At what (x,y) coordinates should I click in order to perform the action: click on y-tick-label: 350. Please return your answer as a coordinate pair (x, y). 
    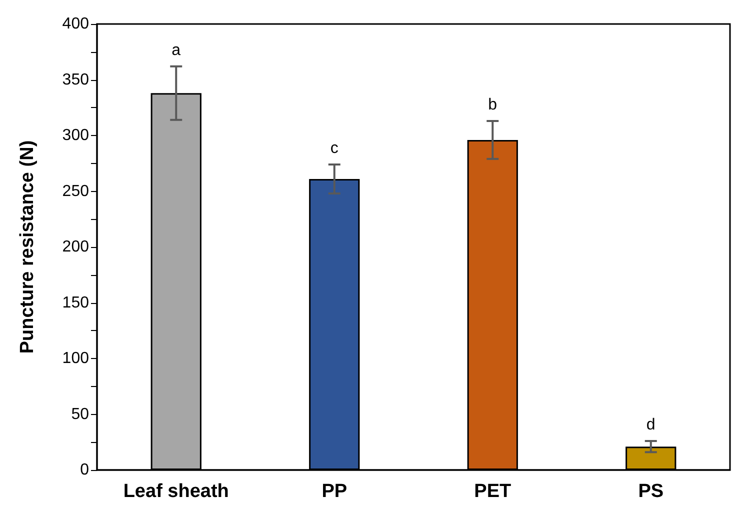
    Looking at the image, I should click on (76, 79).